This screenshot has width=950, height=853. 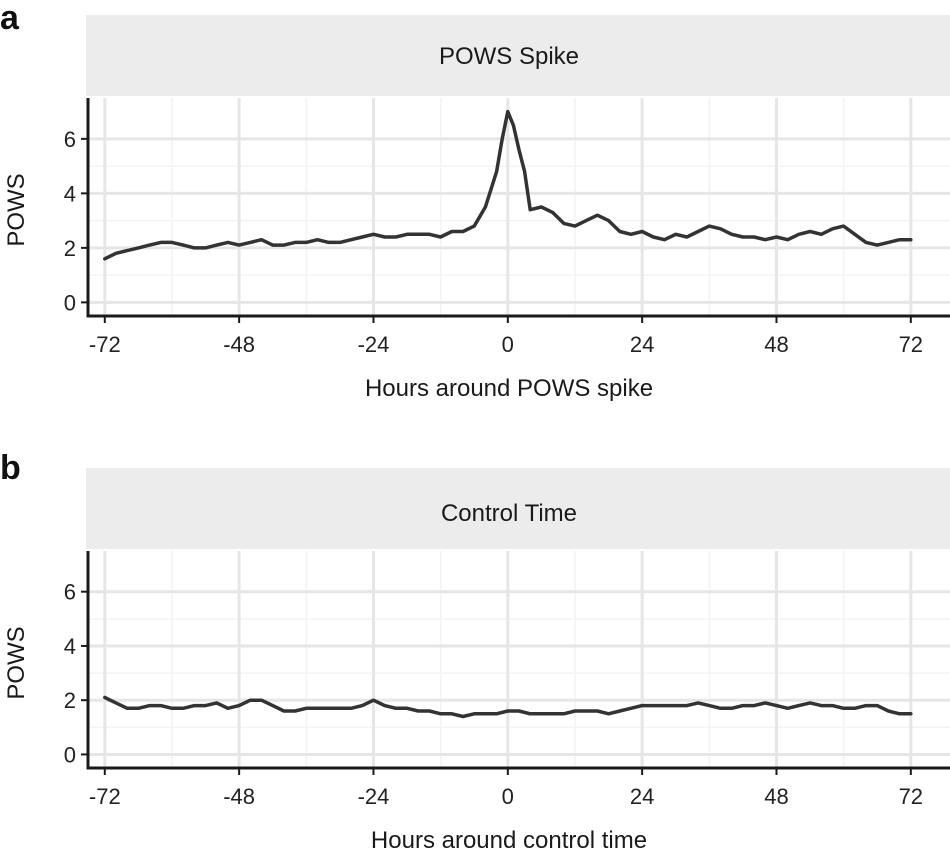 What do you see at coordinates (509, 388) in the screenshot?
I see `x-axis-title: Hours around POWS spike` at bounding box center [509, 388].